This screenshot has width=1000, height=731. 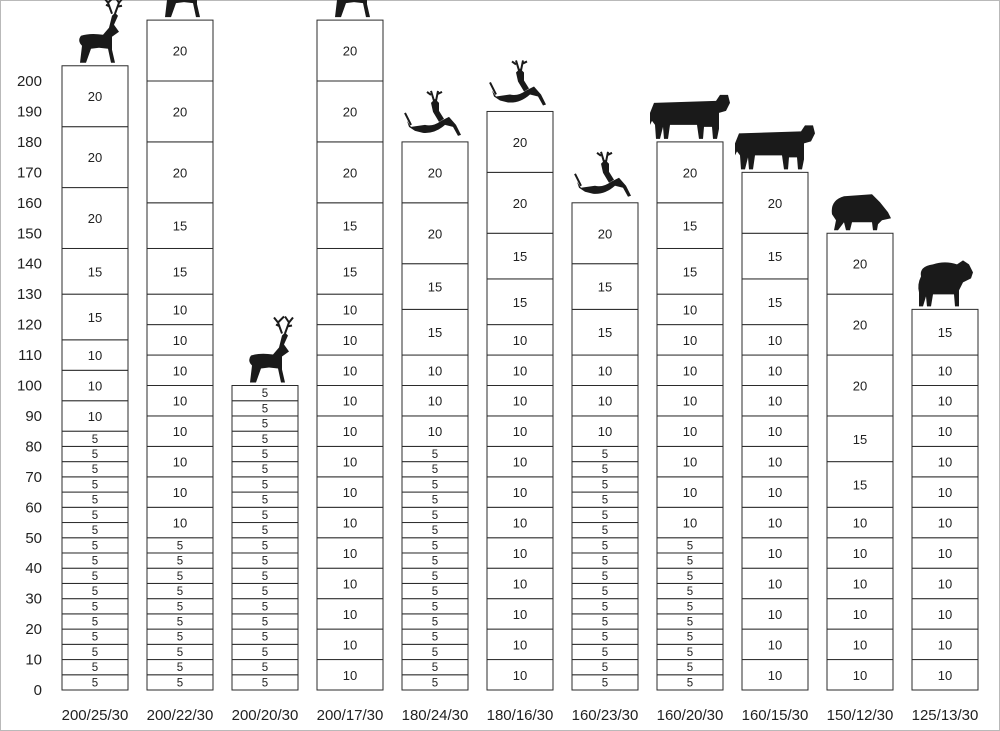 I want to click on sheep-icon, so click(x=945, y=283).